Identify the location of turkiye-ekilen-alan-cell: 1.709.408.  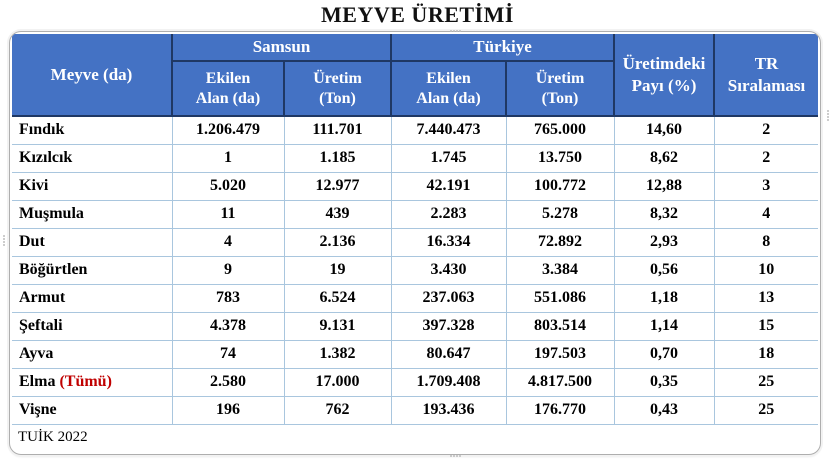
(448, 382).